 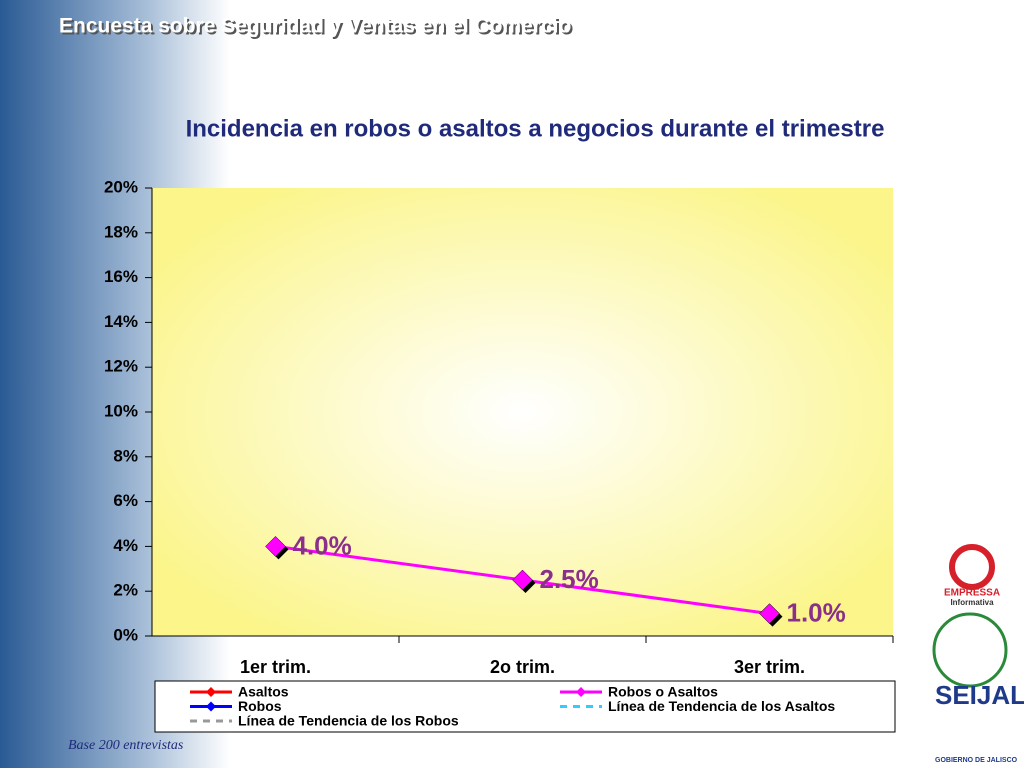 What do you see at coordinates (972, 602) in the screenshot?
I see `logo-text: Informativa` at bounding box center [972, 602].